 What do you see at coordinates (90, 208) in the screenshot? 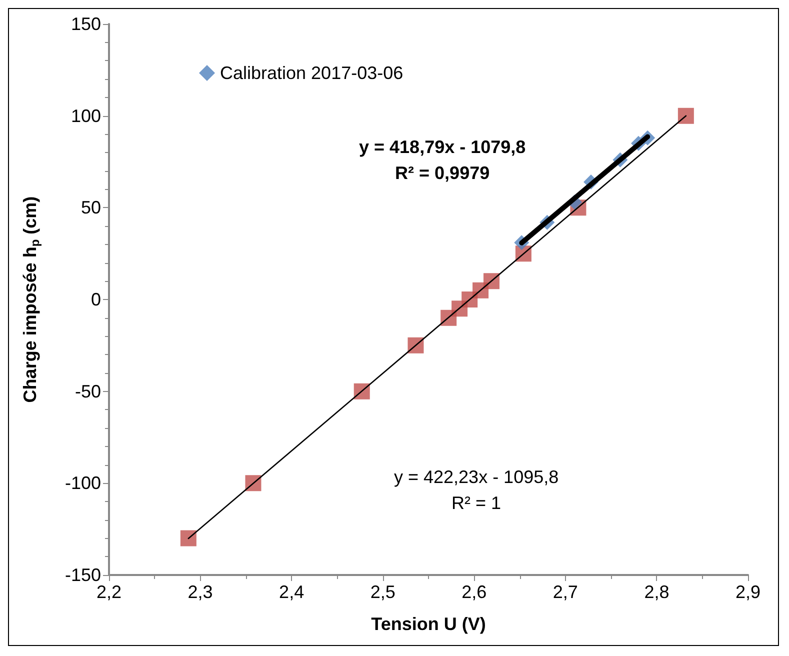
I see `y-tick-label: 50` at bounding box center [90, 208].